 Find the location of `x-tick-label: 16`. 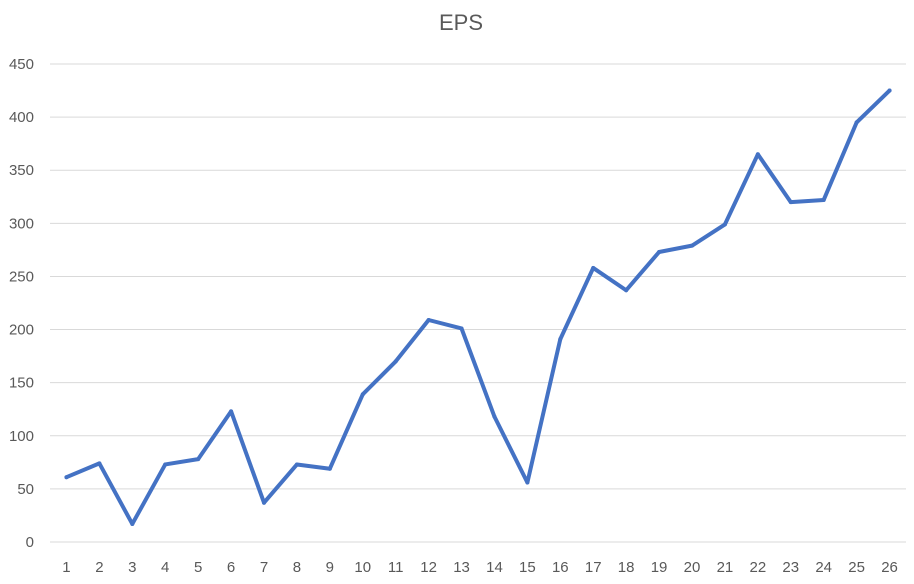

x-tick-label: 16 is located at coordinates (560, 567).